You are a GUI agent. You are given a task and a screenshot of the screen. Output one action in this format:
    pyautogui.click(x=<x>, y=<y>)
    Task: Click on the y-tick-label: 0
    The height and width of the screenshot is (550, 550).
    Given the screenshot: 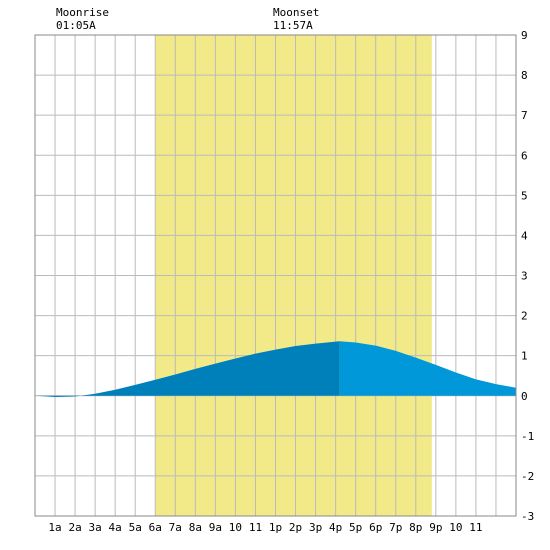 What is the action you would take?
    pyautogui.click(x=524, y=396)
    